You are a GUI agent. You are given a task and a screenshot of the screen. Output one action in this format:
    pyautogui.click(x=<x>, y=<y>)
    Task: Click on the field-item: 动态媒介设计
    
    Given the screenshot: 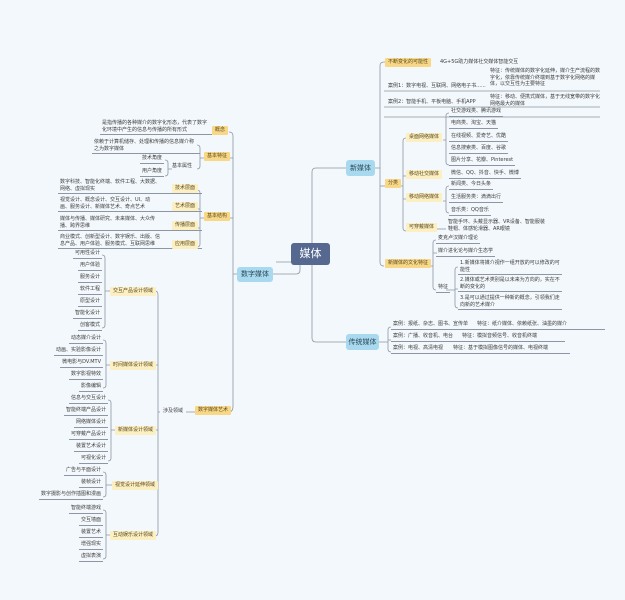 What is the action you would take?
    pyautogui.click(x=85, y=339)
    